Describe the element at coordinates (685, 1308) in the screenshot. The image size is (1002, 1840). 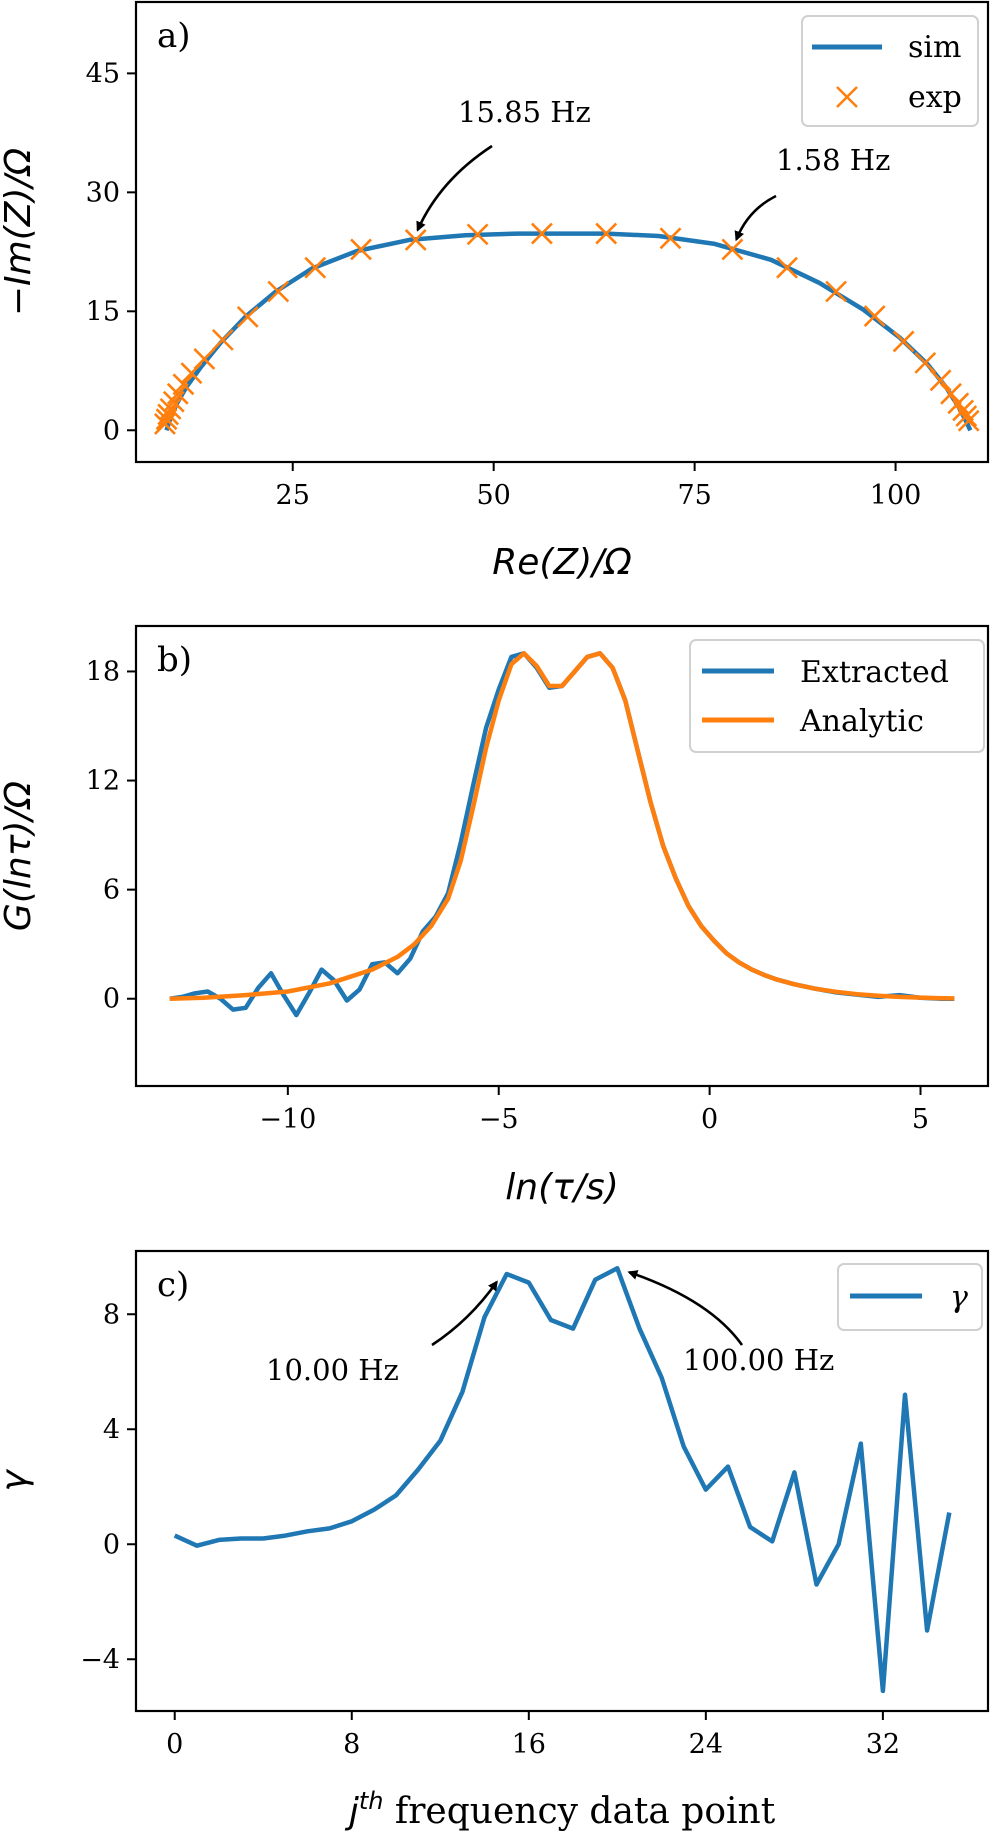
I see `annotation-100-hz-arrow` at that location.